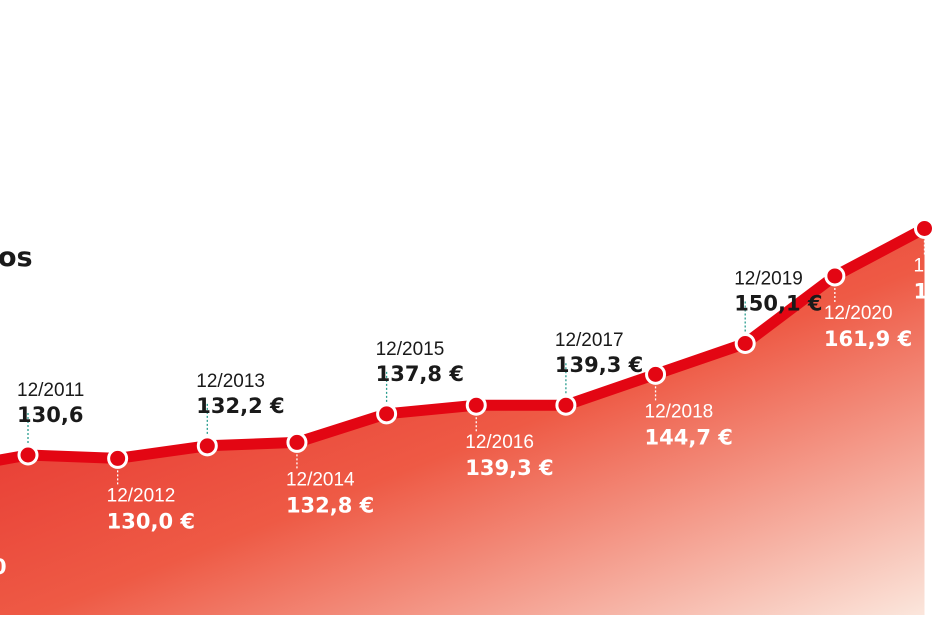 The image size is (932, 621). I want to click on value-label: 130,6, so click(50, 415).